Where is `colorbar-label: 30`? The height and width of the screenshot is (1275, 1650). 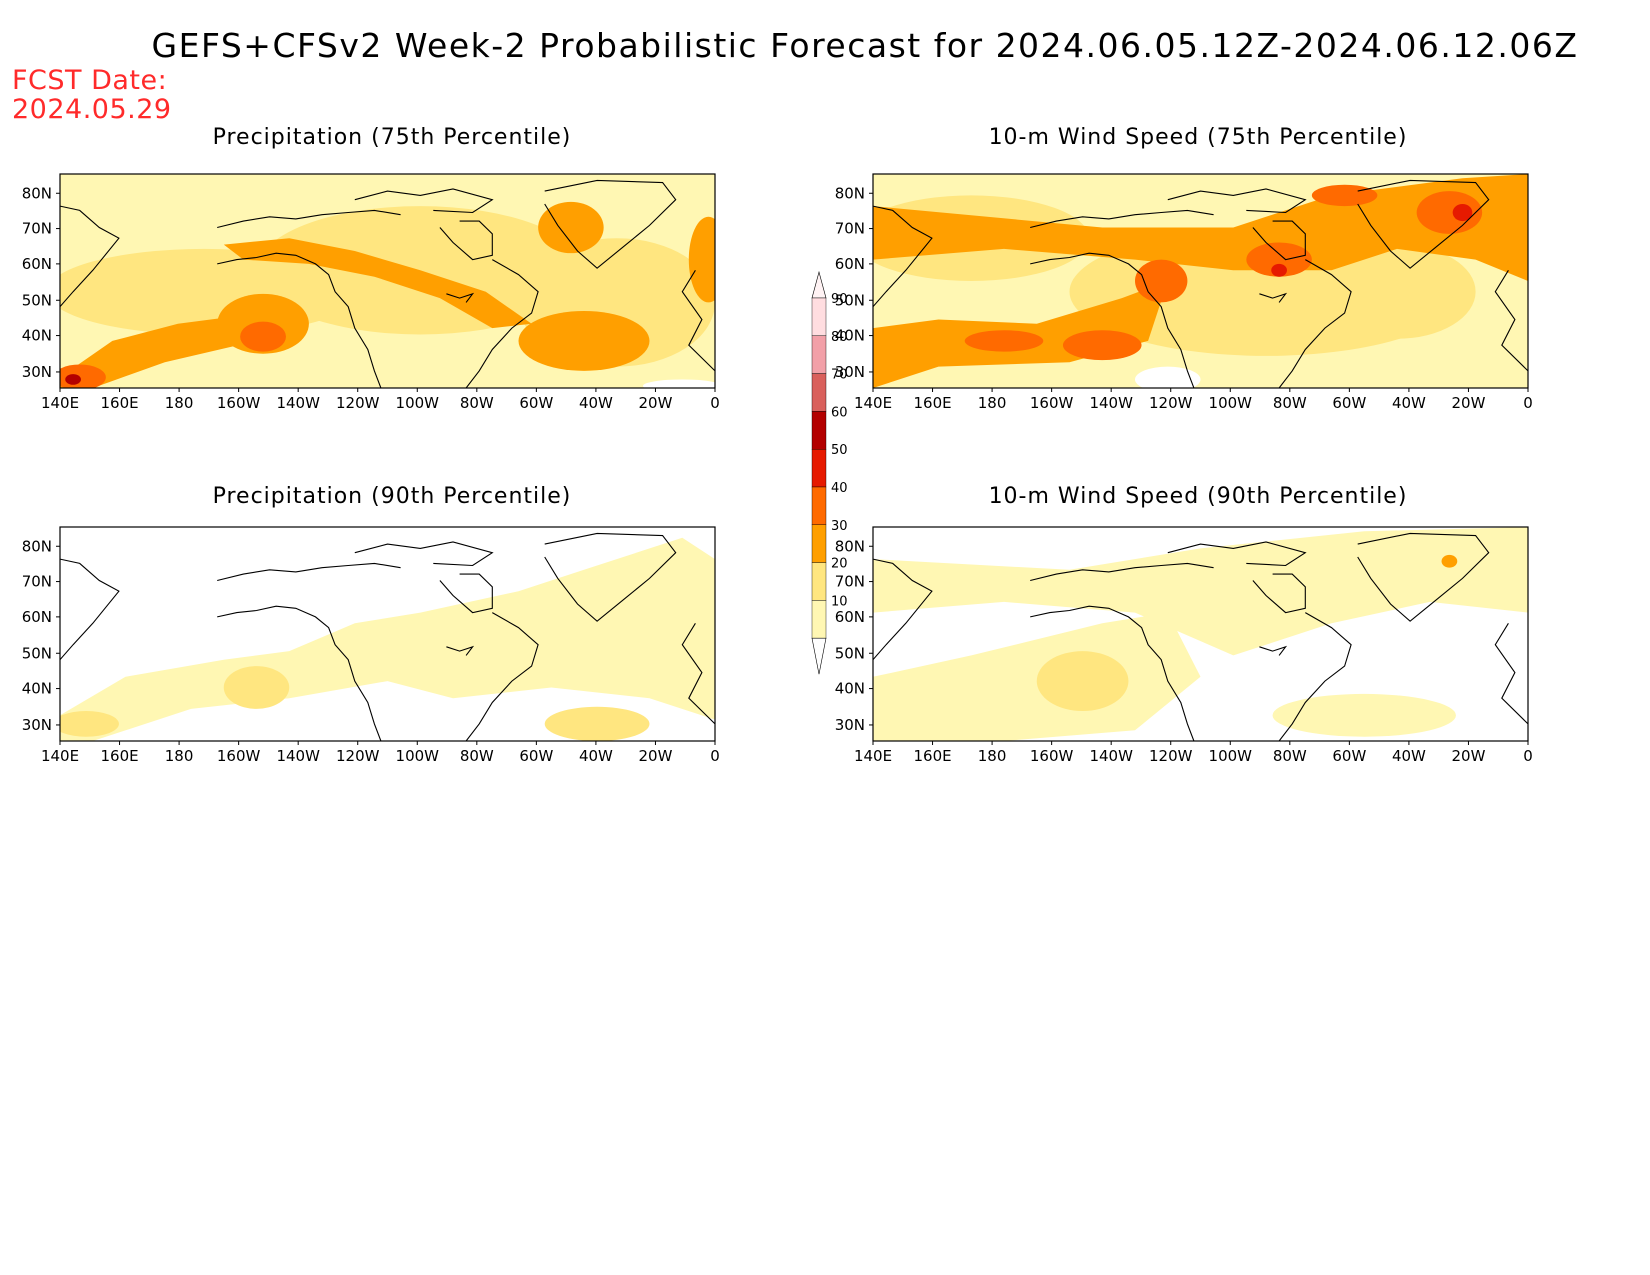 colorbar-label: 30 is located at coordinates (839, 526).